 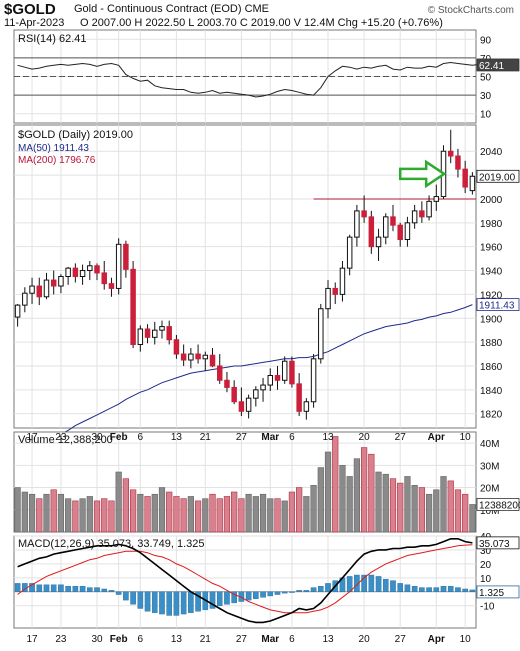 I want to click on price-tick-label: 2000, so click(x=491, y=200).